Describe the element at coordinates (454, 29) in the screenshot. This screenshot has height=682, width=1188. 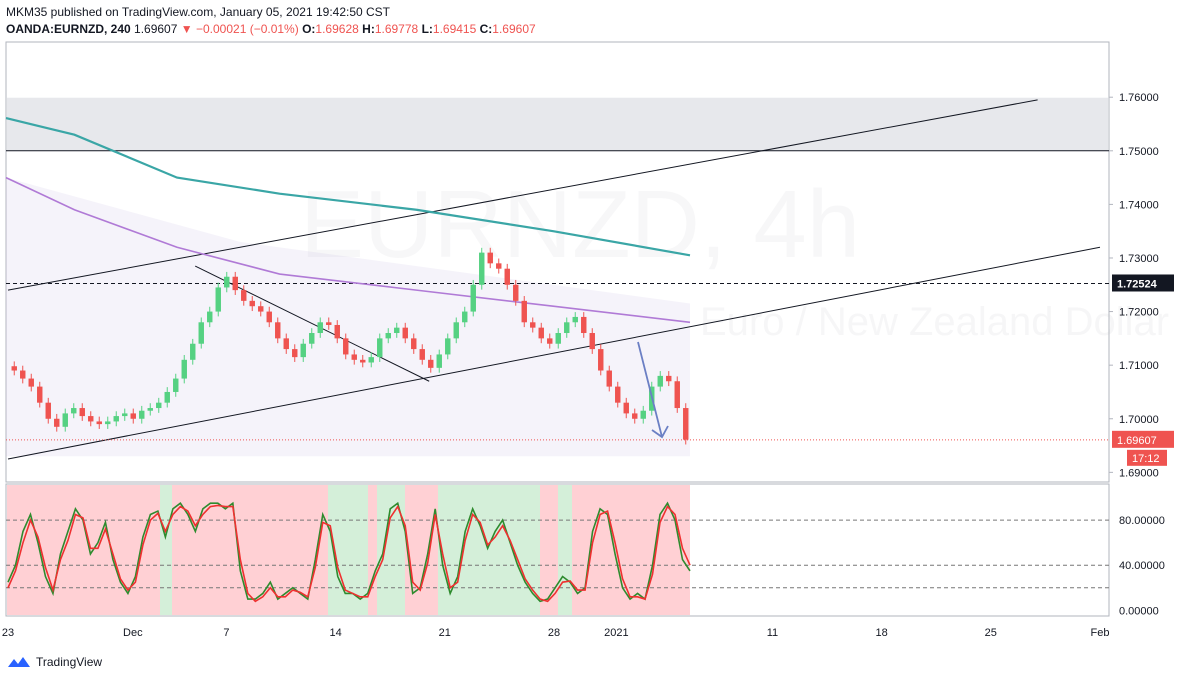
I see `low-value: 1.69415` at that location.